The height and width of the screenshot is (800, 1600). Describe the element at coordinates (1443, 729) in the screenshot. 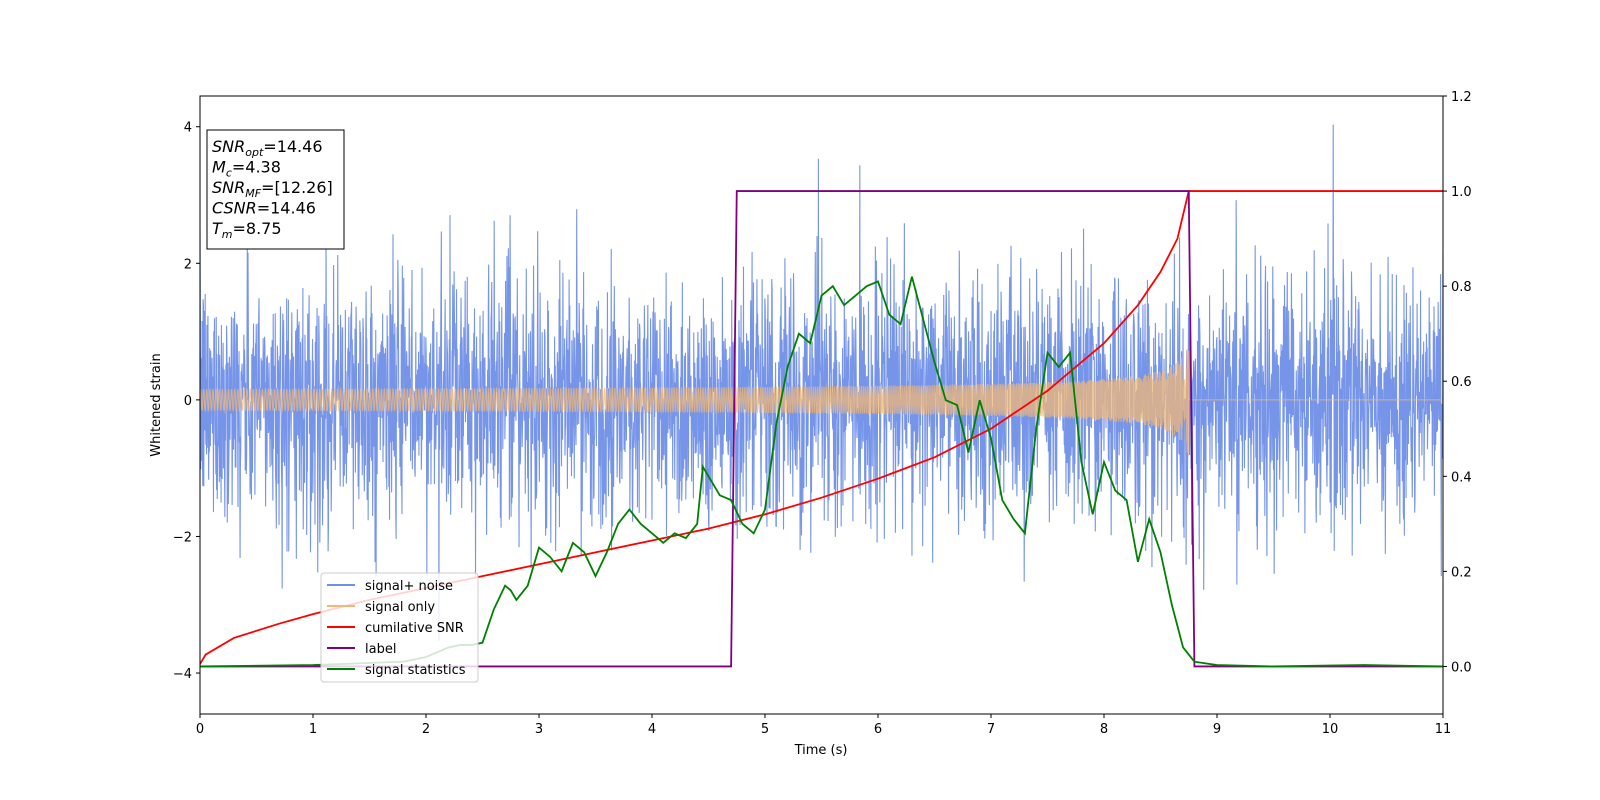

I see `x-tick-label: 11` at that location.